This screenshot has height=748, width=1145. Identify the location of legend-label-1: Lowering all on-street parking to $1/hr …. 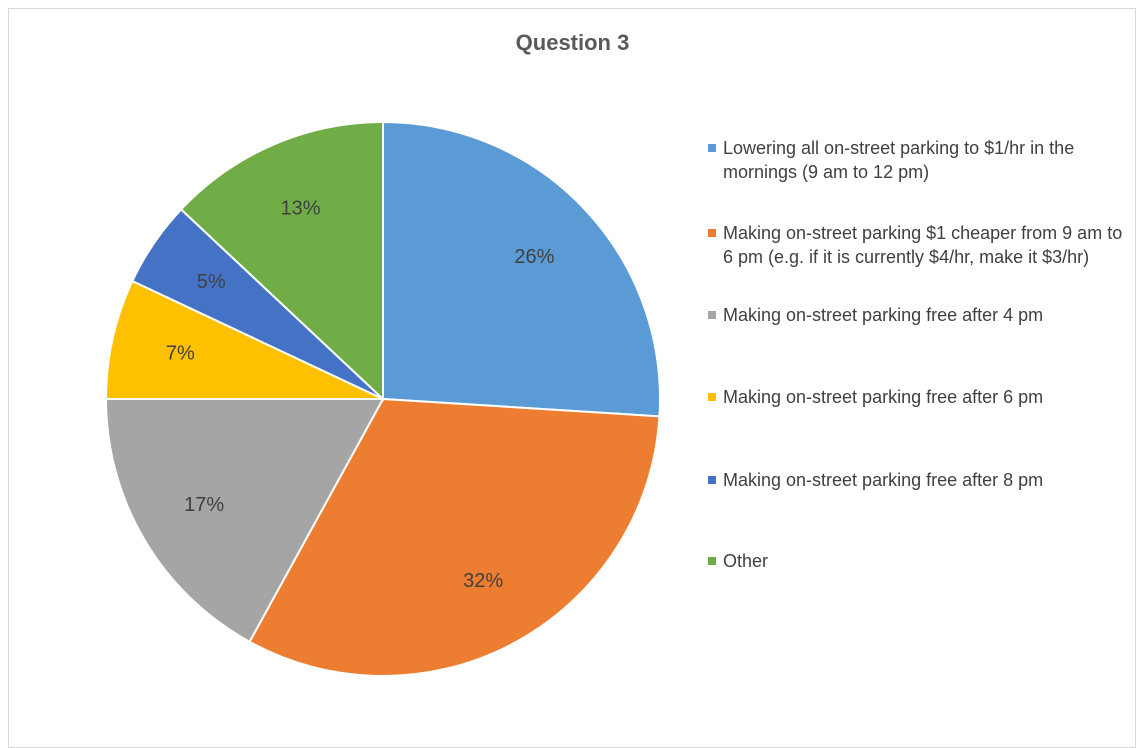
(899, 160).